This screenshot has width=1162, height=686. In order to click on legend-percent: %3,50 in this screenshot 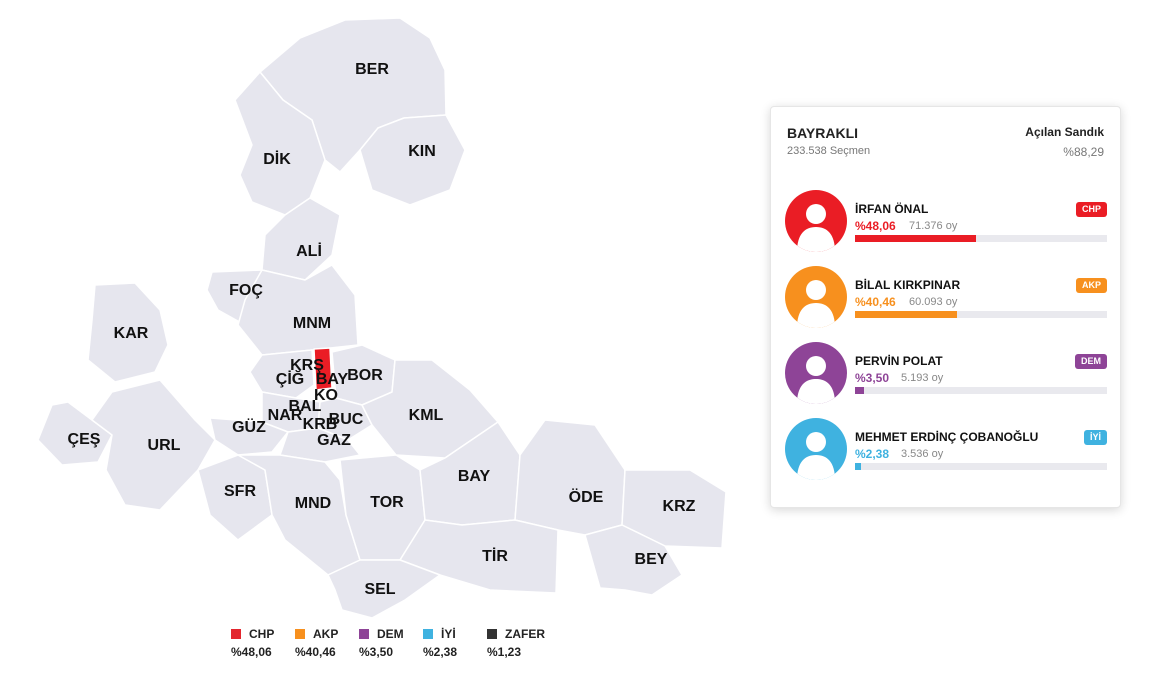, I will do `click(376, 652)`.